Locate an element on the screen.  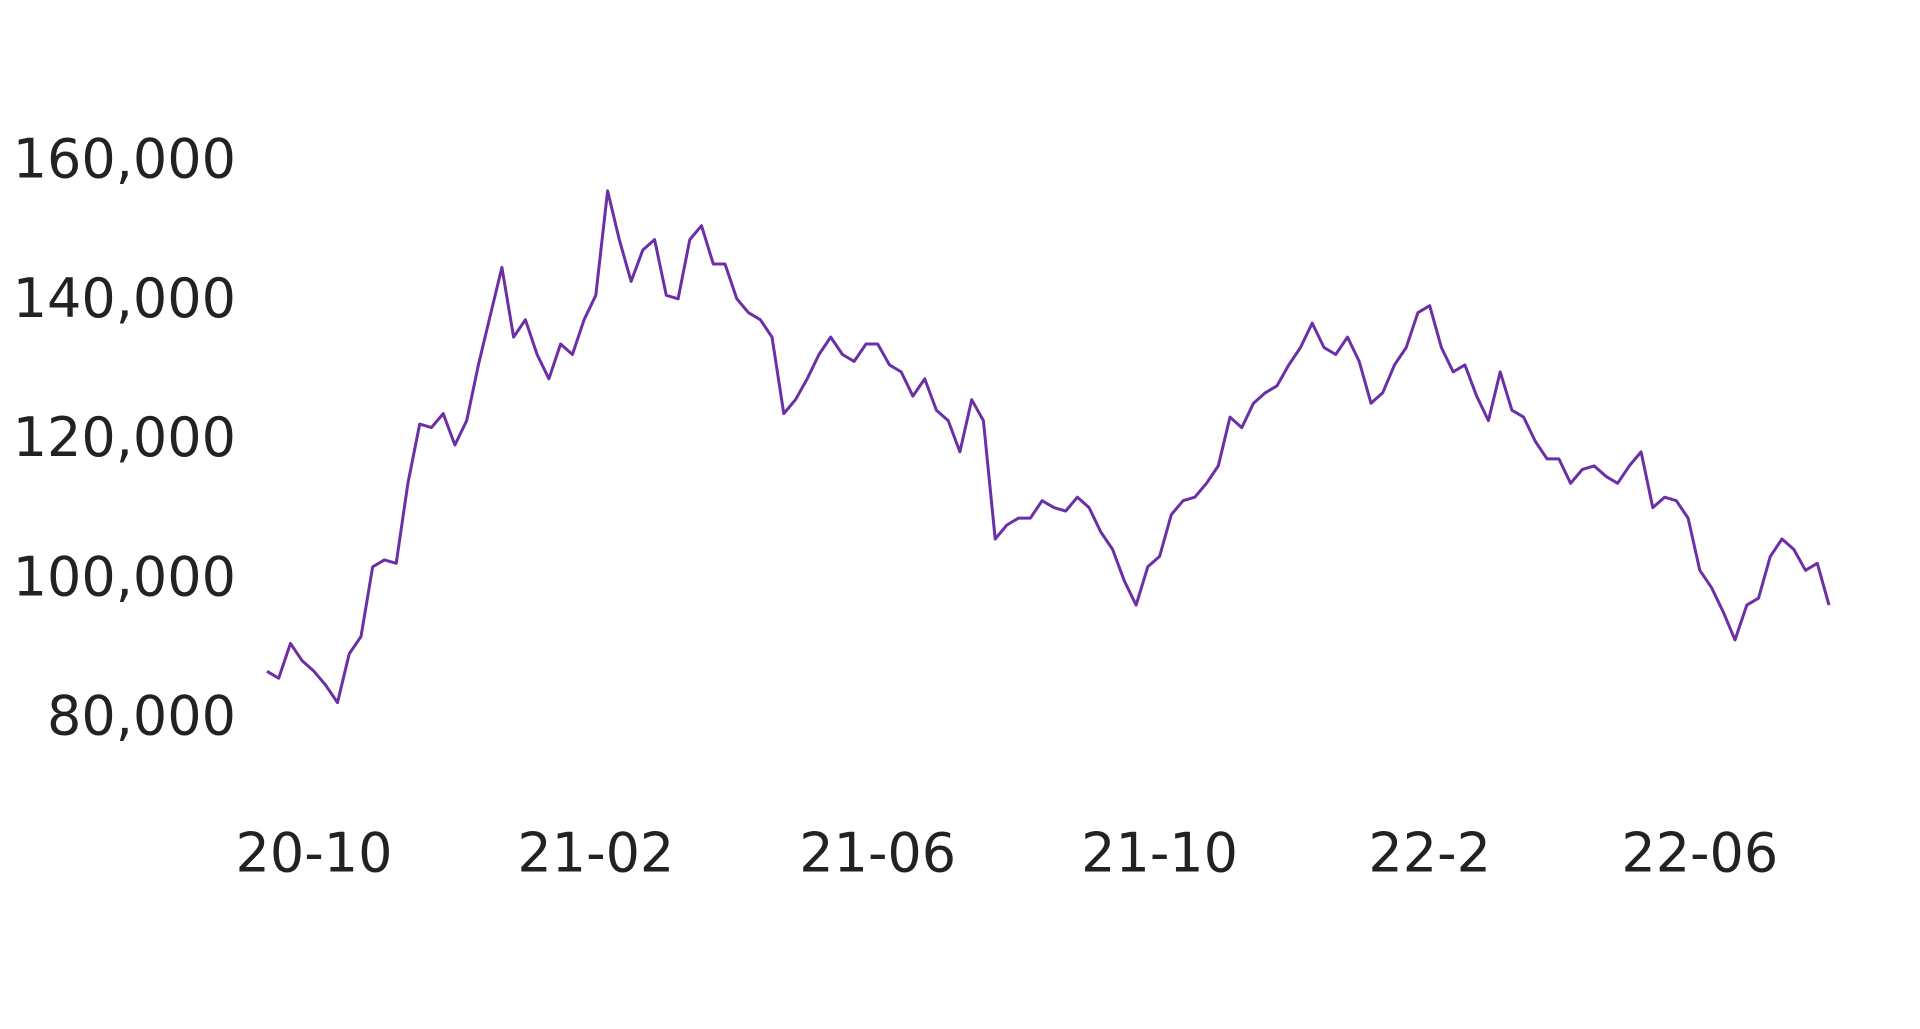
y-tick-label: 140,000 is located at coordinates (124, 298).